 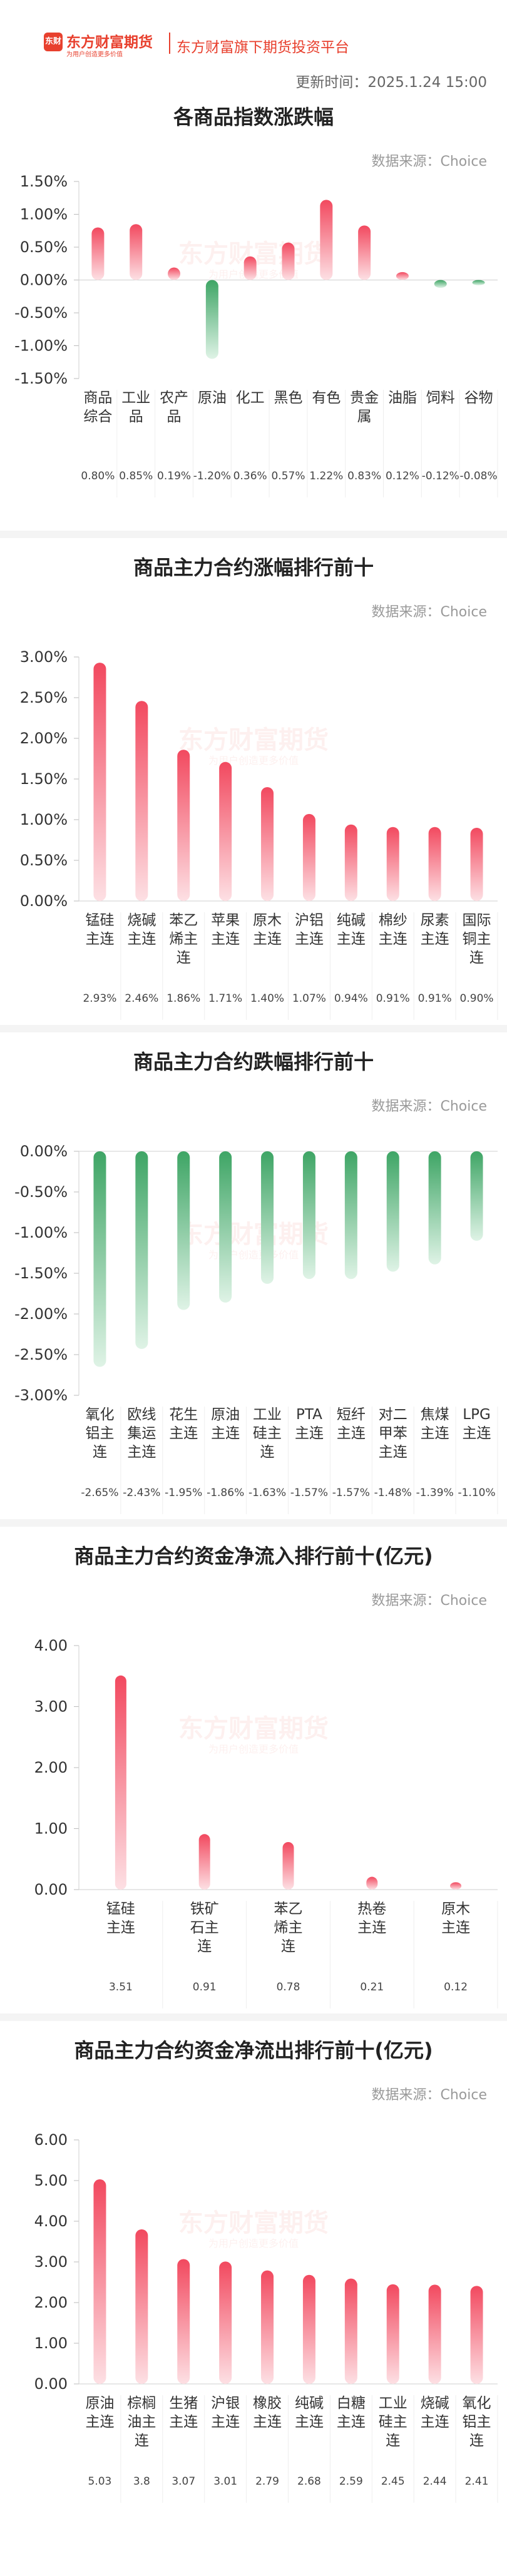 I want to click on platform-tagline: 东方财富旗下期货投资平台, so click(x=263, y=47).